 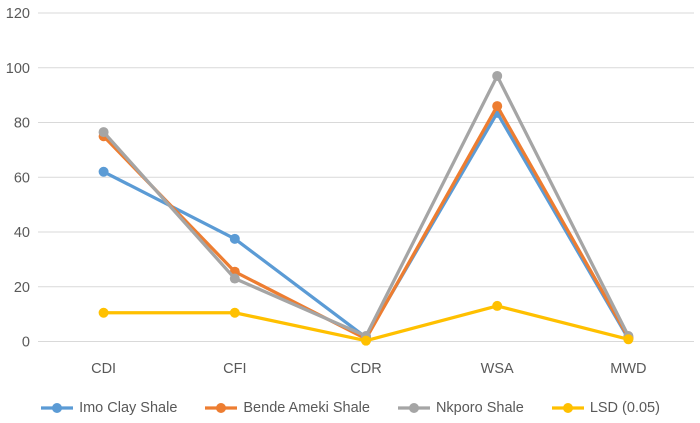 I want to click on x-category-label: CDI, so click(x=103, y=369).